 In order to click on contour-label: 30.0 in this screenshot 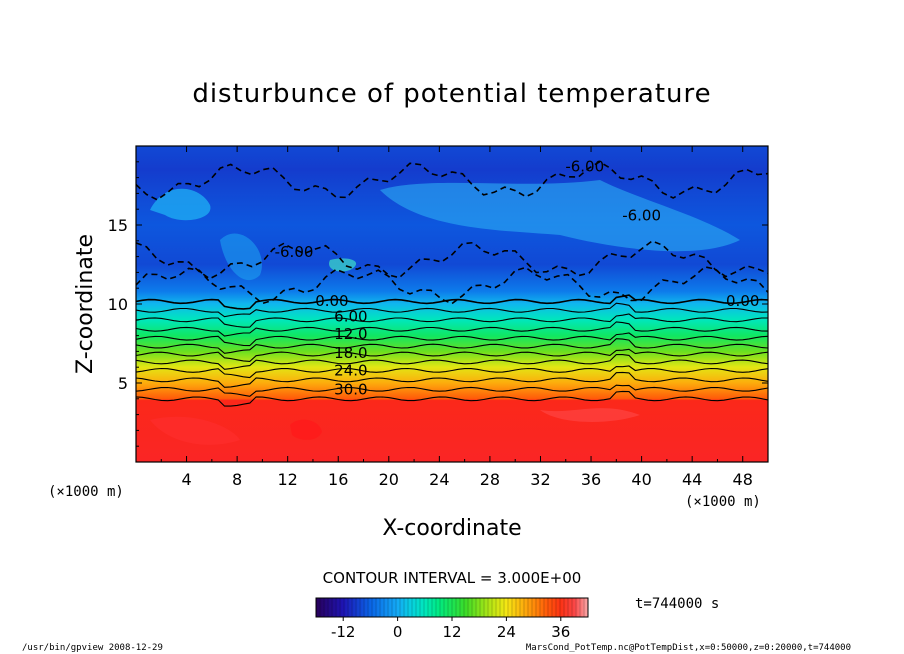, I will do `click(350, 389)`.